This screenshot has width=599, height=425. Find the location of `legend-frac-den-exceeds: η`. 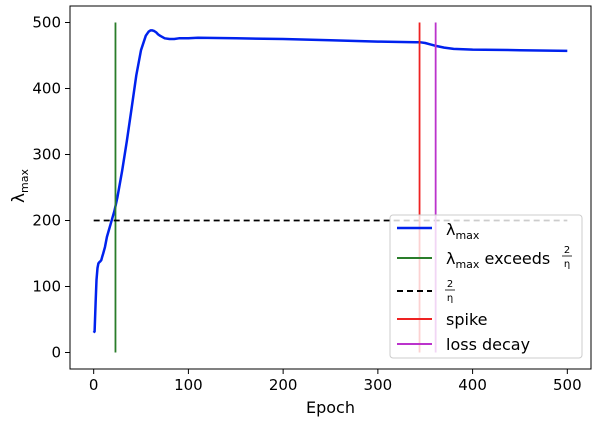

legend-frac-den-exceeds: η is located at coordinates (567, 264).